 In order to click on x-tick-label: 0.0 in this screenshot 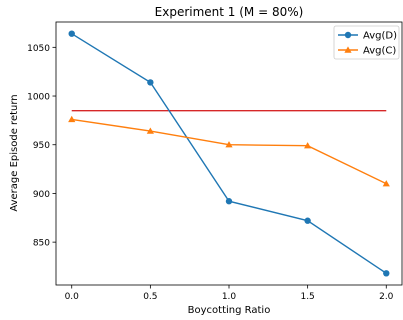, I will do `click(72, 297)`.